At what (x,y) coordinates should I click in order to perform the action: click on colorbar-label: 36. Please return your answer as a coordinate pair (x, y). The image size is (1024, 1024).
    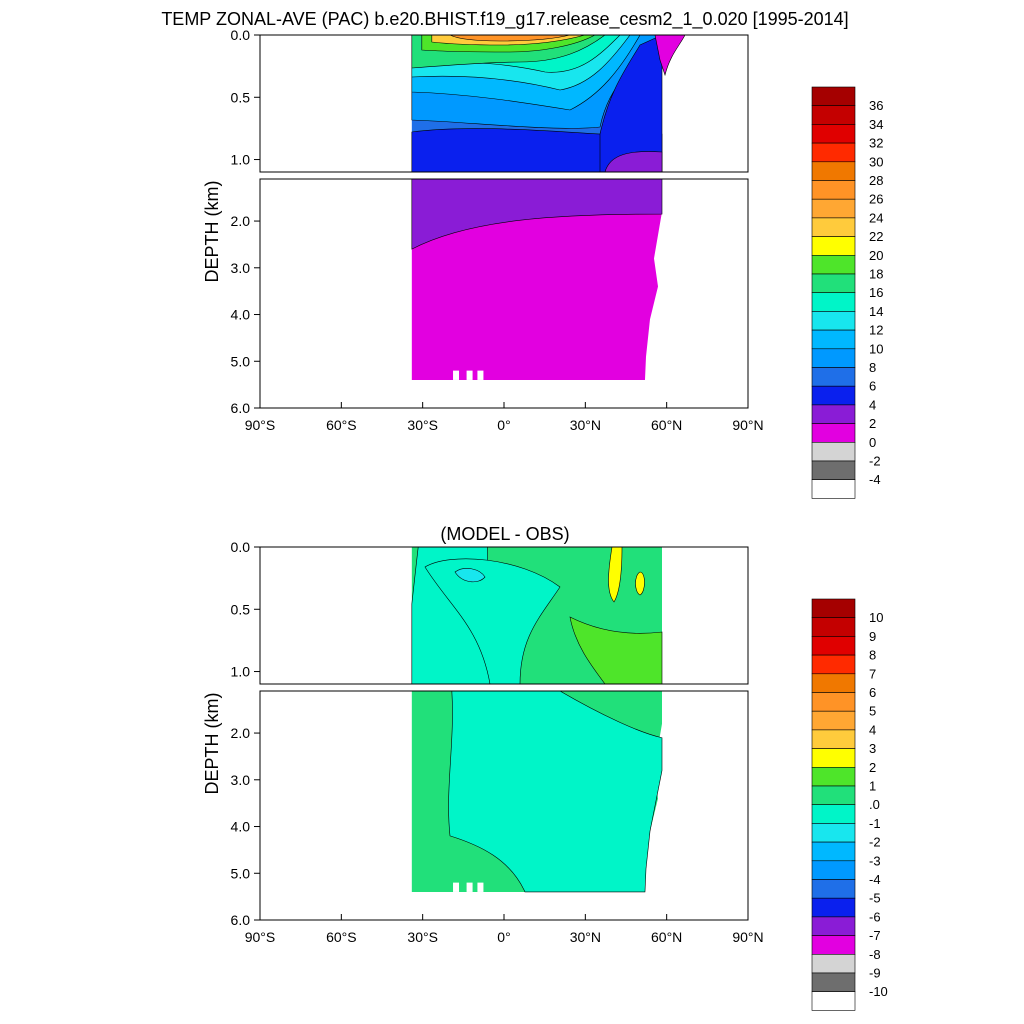
    Looking at the image, I should click on (876, 105).